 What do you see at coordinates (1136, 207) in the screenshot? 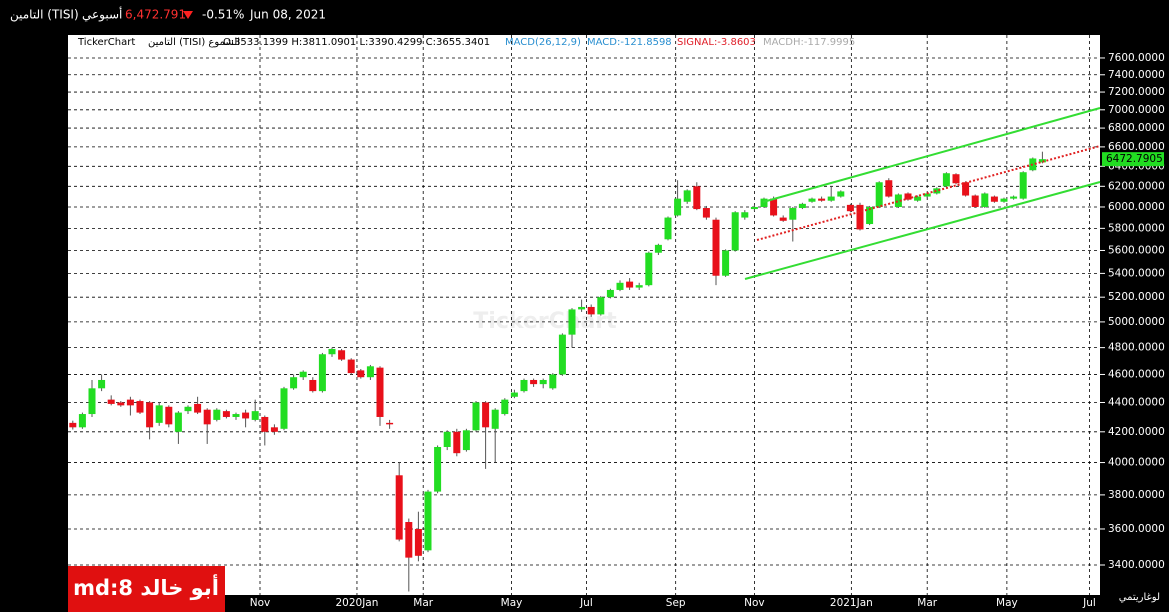
I see `y-tick-label: 6000.0000` at bounding box center [1136, 207].